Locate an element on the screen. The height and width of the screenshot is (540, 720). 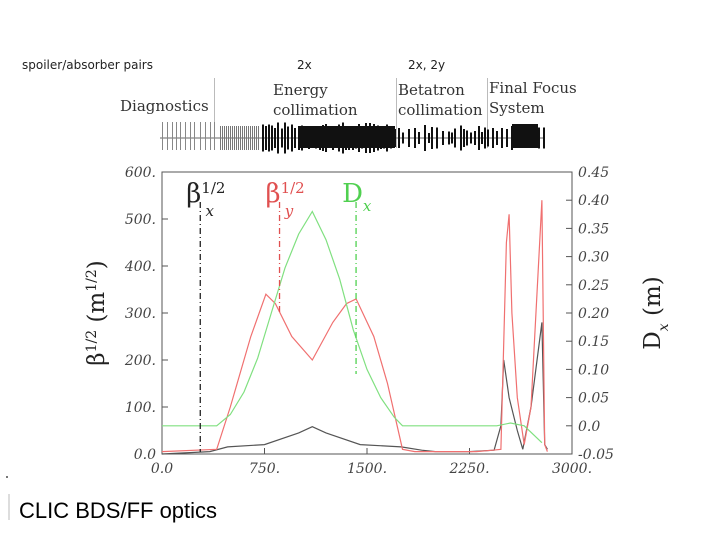
legend-label: β1/2 x is located at coordinates (205, 199).